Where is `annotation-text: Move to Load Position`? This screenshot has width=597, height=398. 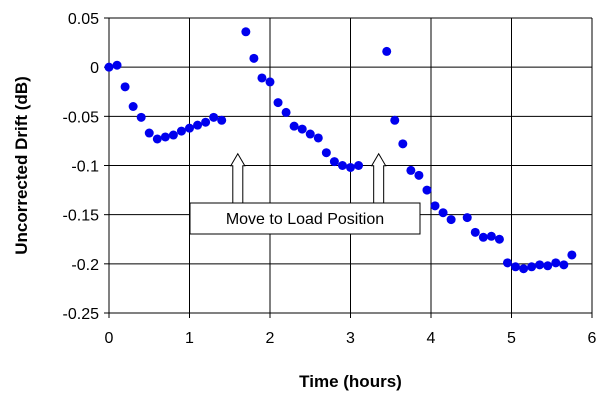 annotation-text: Move to Load Position is located at coordinates (305, 219).